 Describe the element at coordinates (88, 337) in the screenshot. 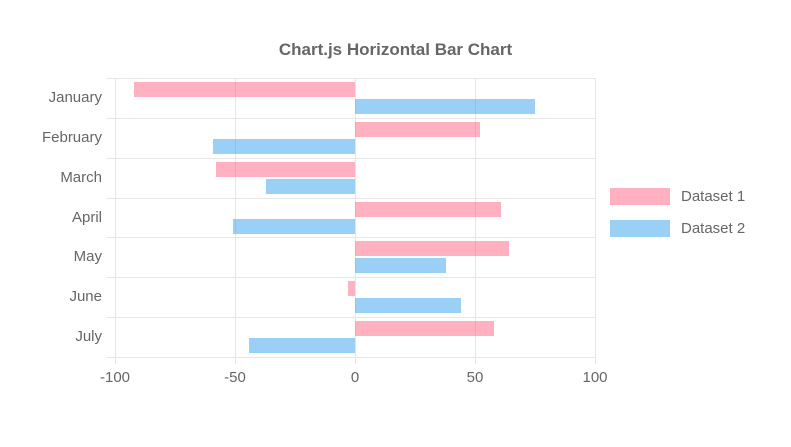

I see `y-axis-label-july: July` at that location.